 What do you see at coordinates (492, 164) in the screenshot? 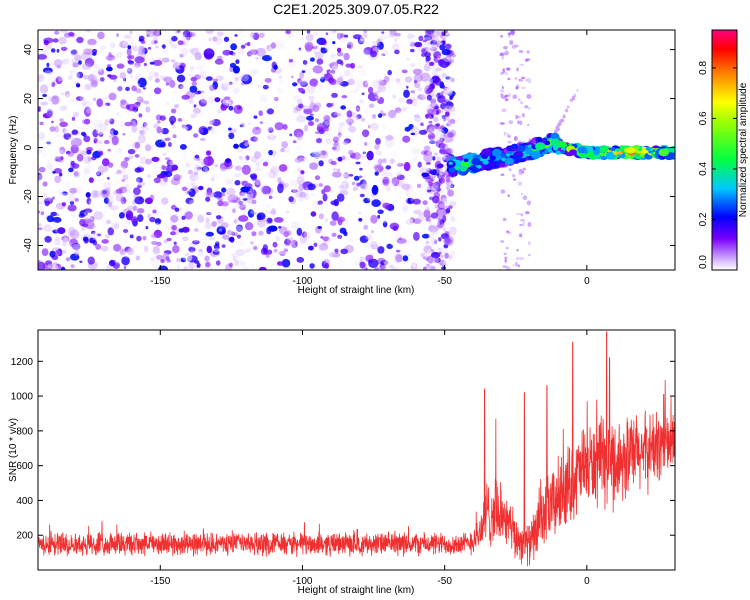
I see `spectrogram-signal-blob` at bounding box center [492, 164].